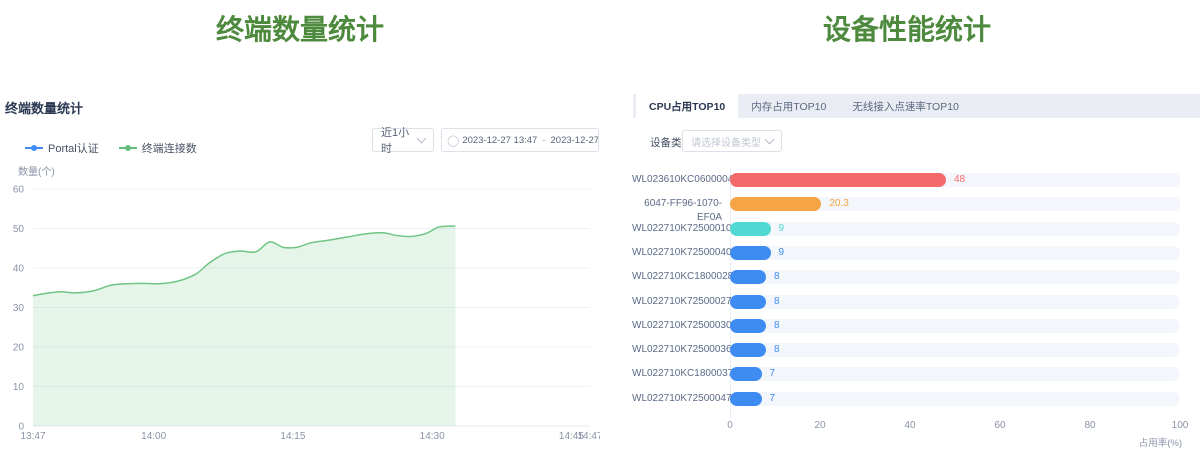  I want to click on clock-icon: ◯, so click(453, 140).